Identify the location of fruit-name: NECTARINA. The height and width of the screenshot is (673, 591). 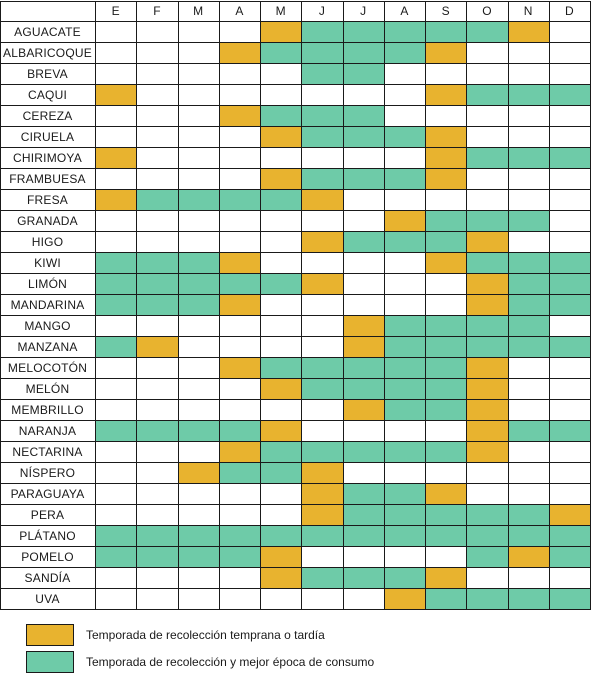
(47, 451).